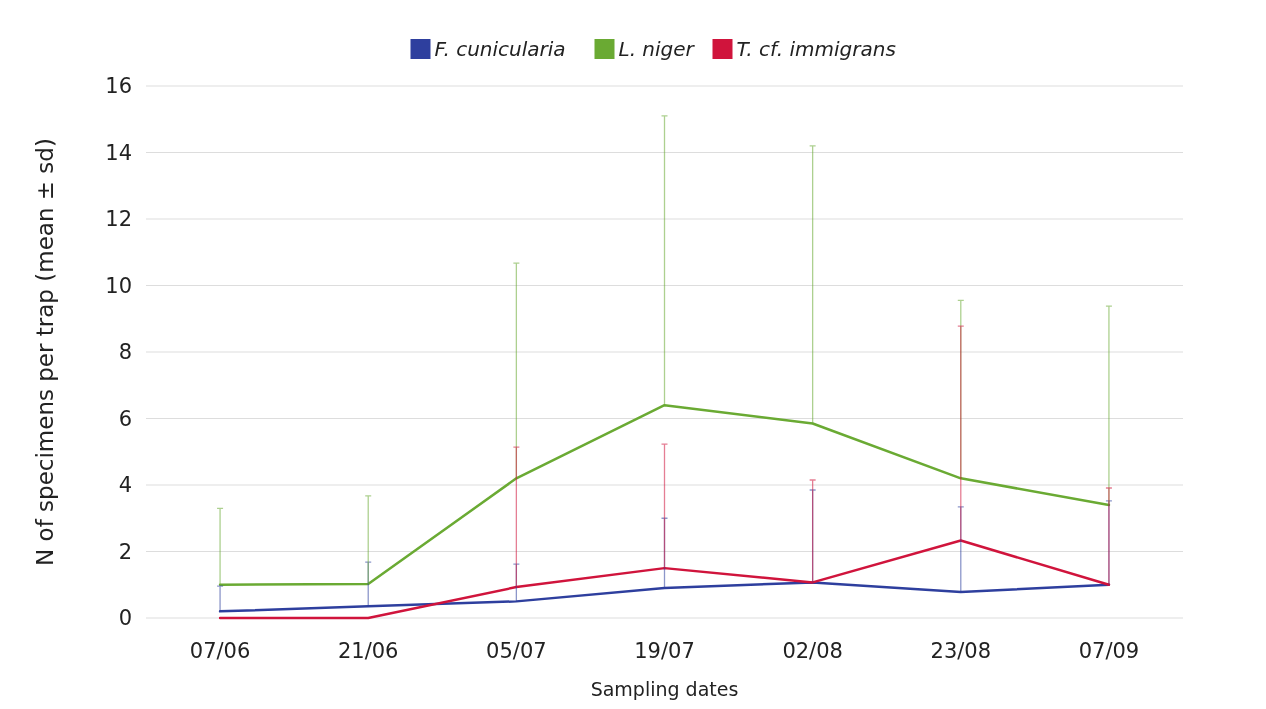  I want to click on x-tick-label: 19/07, so click(664, 651).